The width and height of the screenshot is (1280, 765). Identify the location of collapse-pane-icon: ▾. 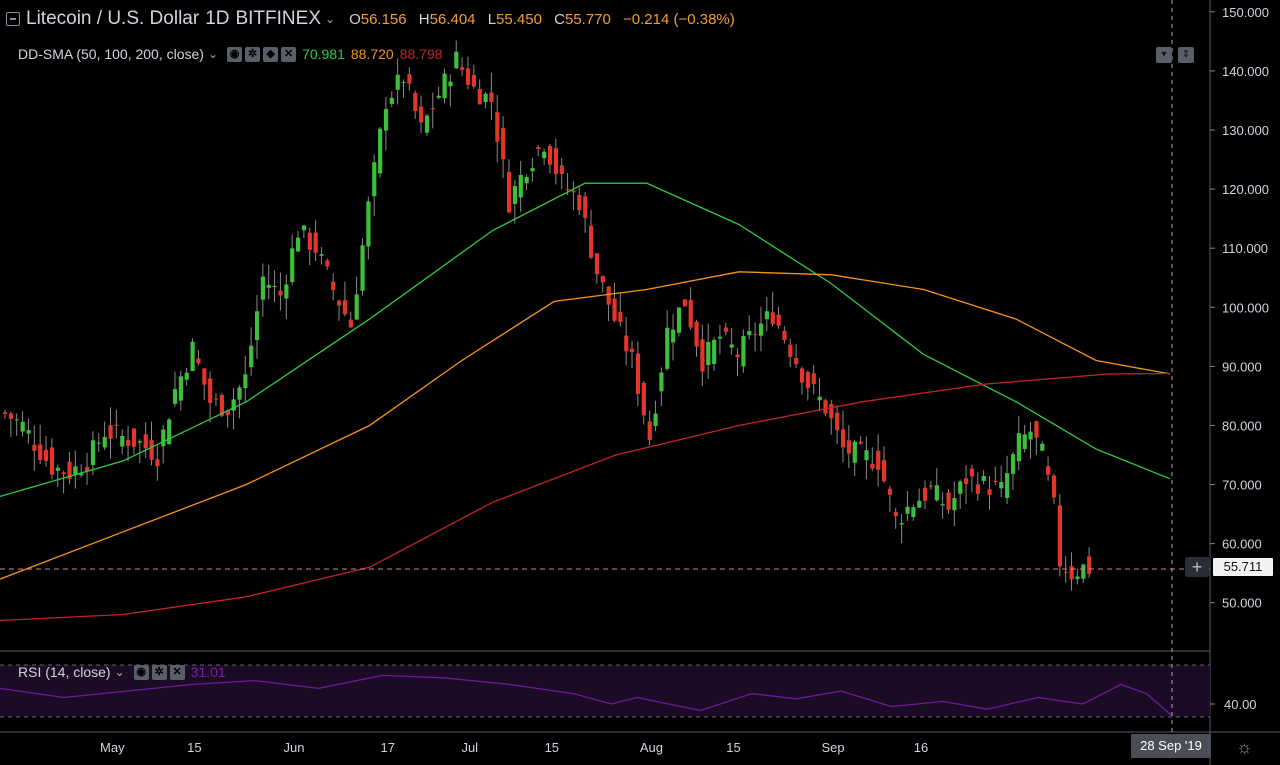
(1164, 55).